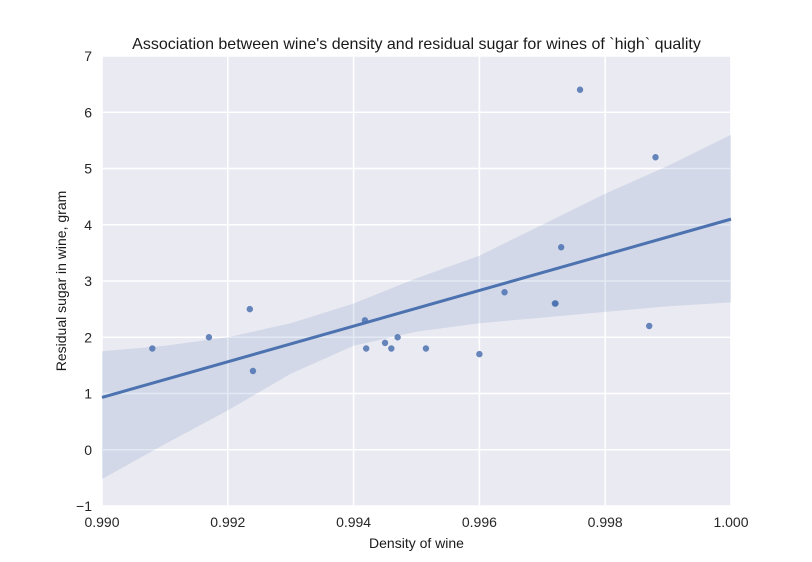  I want to click on x-tick-label: 0.996, so click(479, 522).